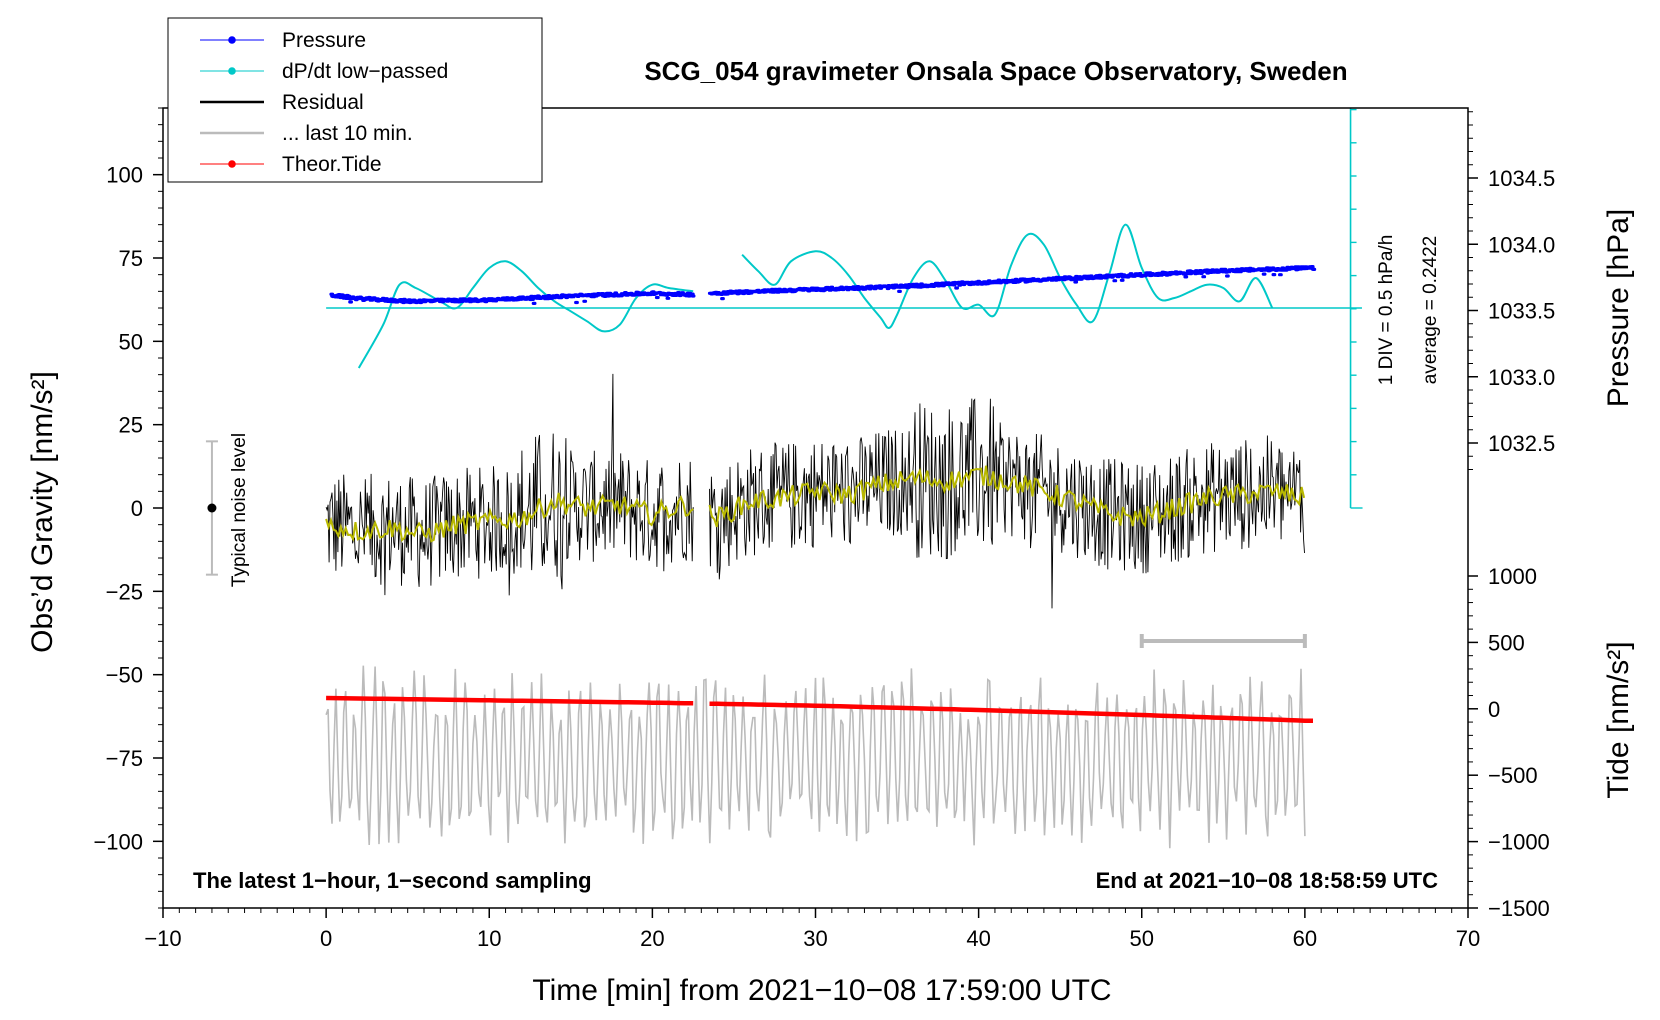 The width and height of the screenshot is (1660, 1020). Describe the element at coordinates (347, 133) in the screenshot. I see `legend-label: ... last 10 min.` at that location.